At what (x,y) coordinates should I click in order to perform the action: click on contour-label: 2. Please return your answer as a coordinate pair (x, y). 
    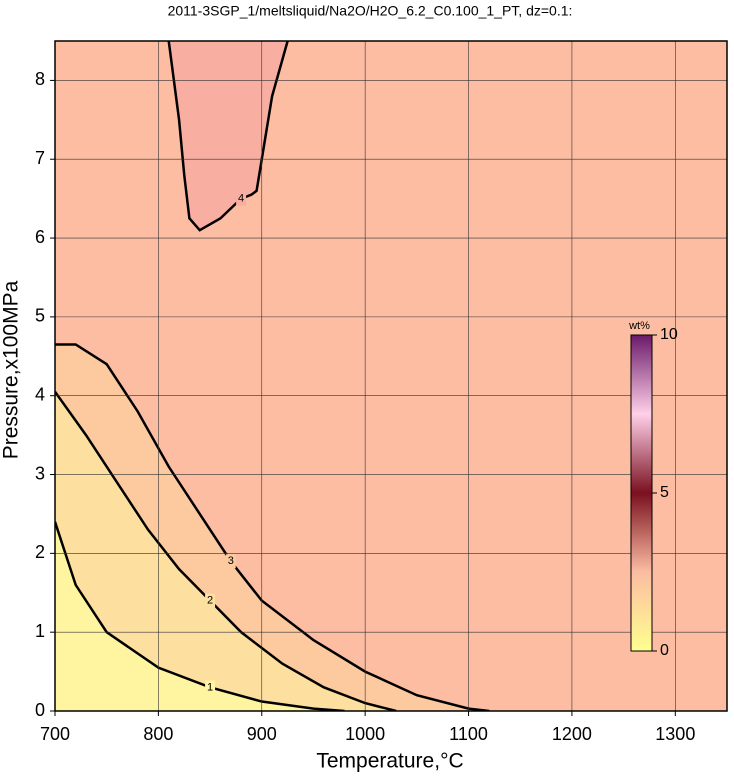
    Looking at the image, I should click on (210, 601).